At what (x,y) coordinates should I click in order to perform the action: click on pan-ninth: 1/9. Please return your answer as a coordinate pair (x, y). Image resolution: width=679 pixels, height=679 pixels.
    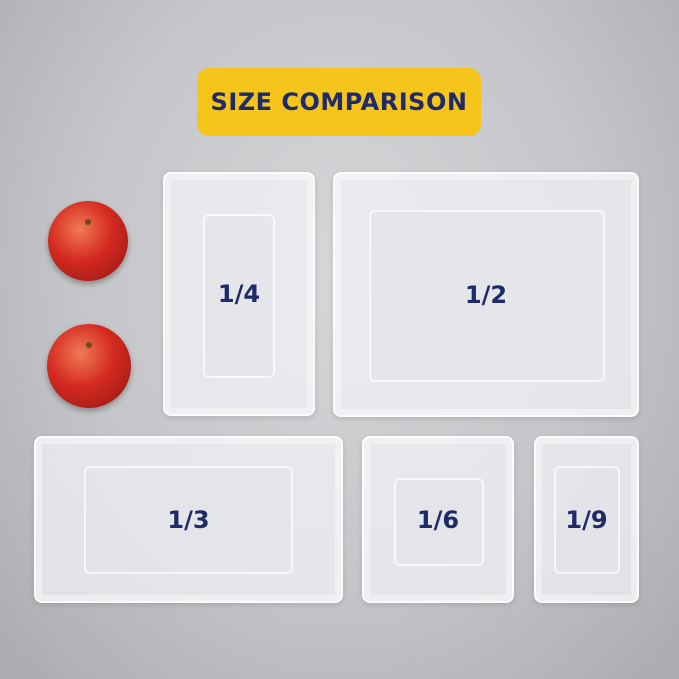
    Looking at the image, I should click on (586, 519).